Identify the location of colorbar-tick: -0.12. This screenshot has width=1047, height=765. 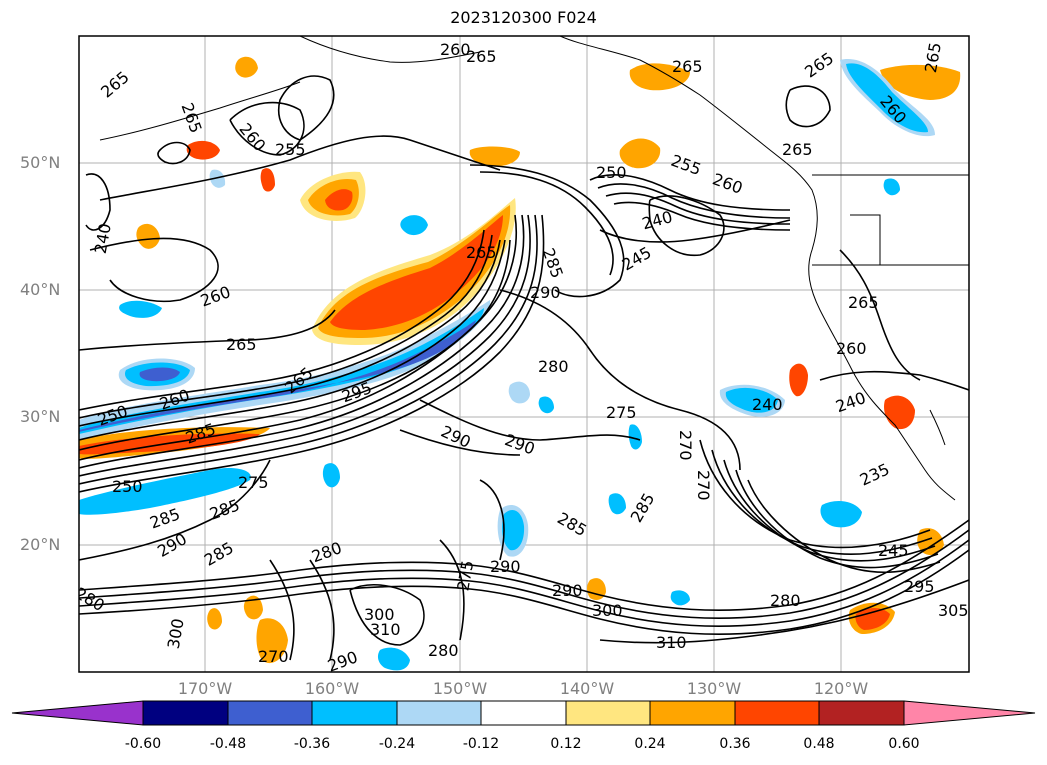
(481, 744).